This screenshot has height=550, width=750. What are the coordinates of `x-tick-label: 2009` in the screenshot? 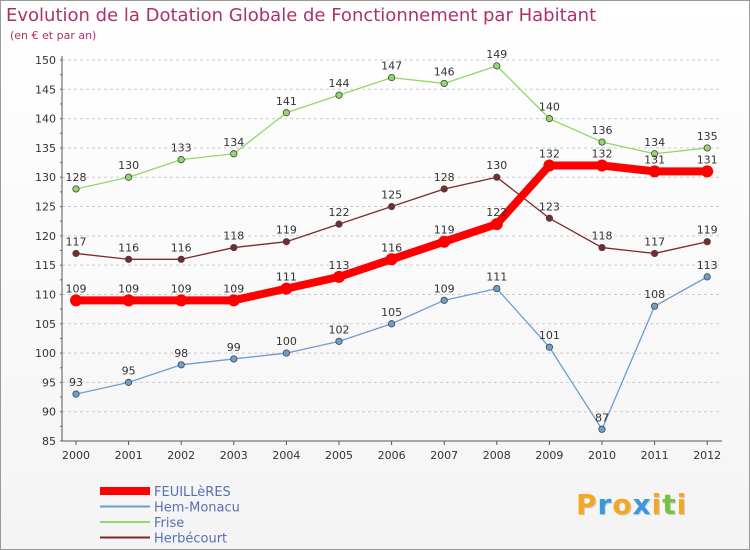 It's located at (549, 455).